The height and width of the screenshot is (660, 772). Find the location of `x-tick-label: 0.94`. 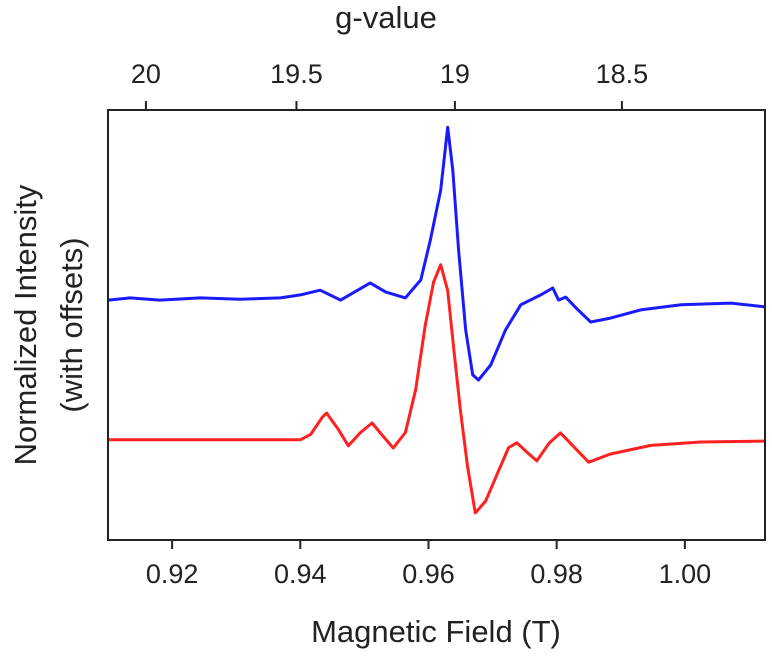

x-tick-label: 0.94 is located at coordinates (300, 574).